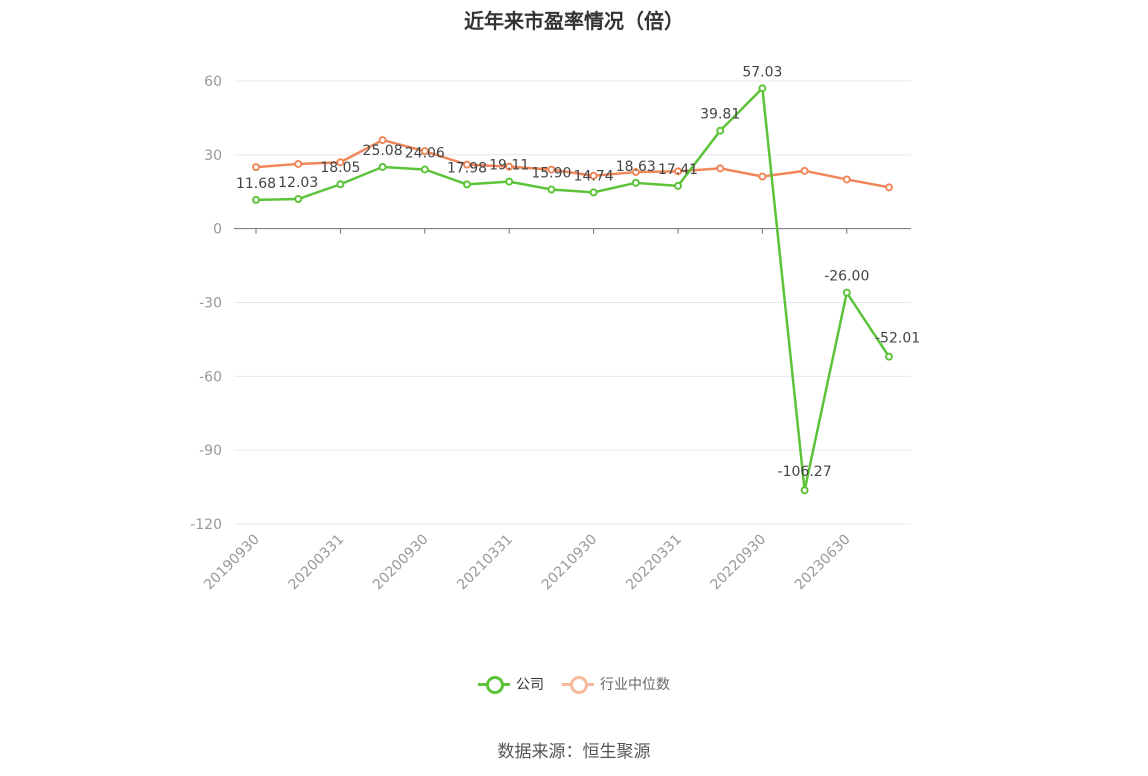 The height and width of the screenshot is (776, 1148). I want to click on legend: 公司 行业中位数, so click(574, 684).